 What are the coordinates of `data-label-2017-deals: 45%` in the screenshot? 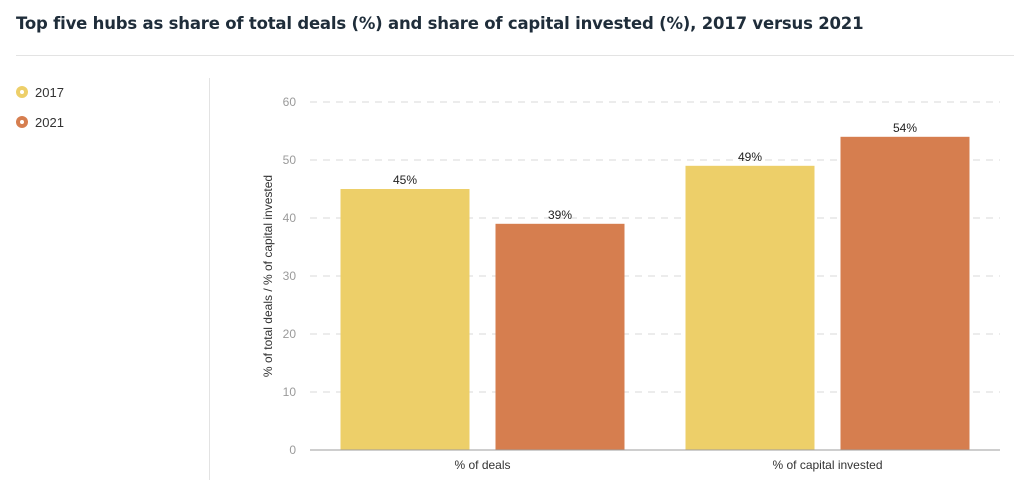 It's located at (405, 180).